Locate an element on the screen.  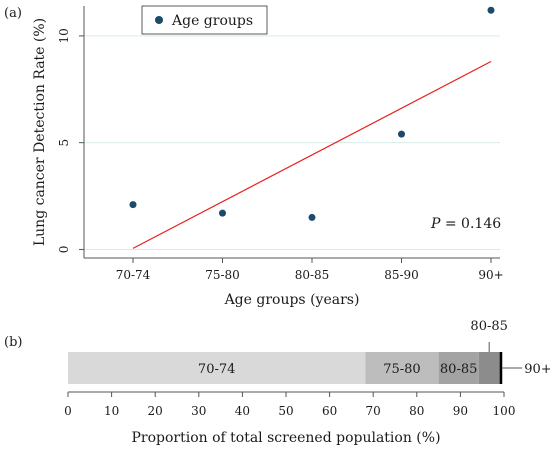
p-value-annotation: P = 0.146 is located at coordinates (465, 224).